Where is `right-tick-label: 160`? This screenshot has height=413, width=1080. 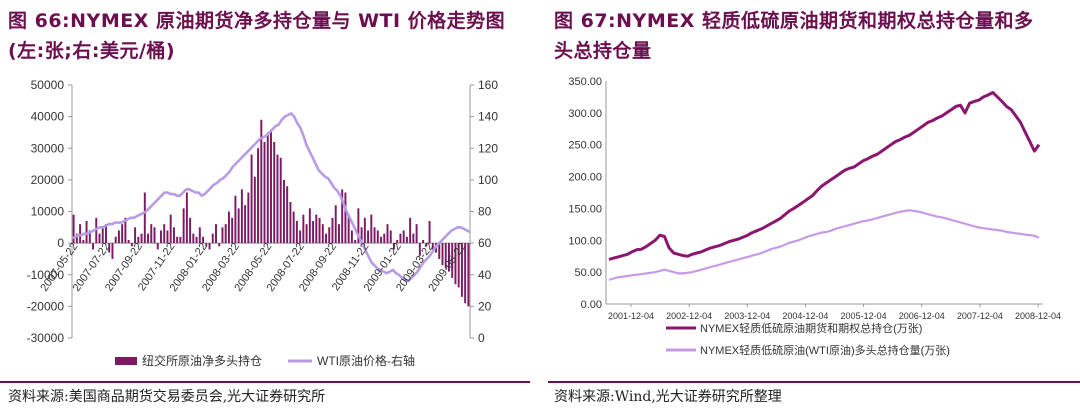
right-tick-label: 160 is located at coordinates (488, 85).